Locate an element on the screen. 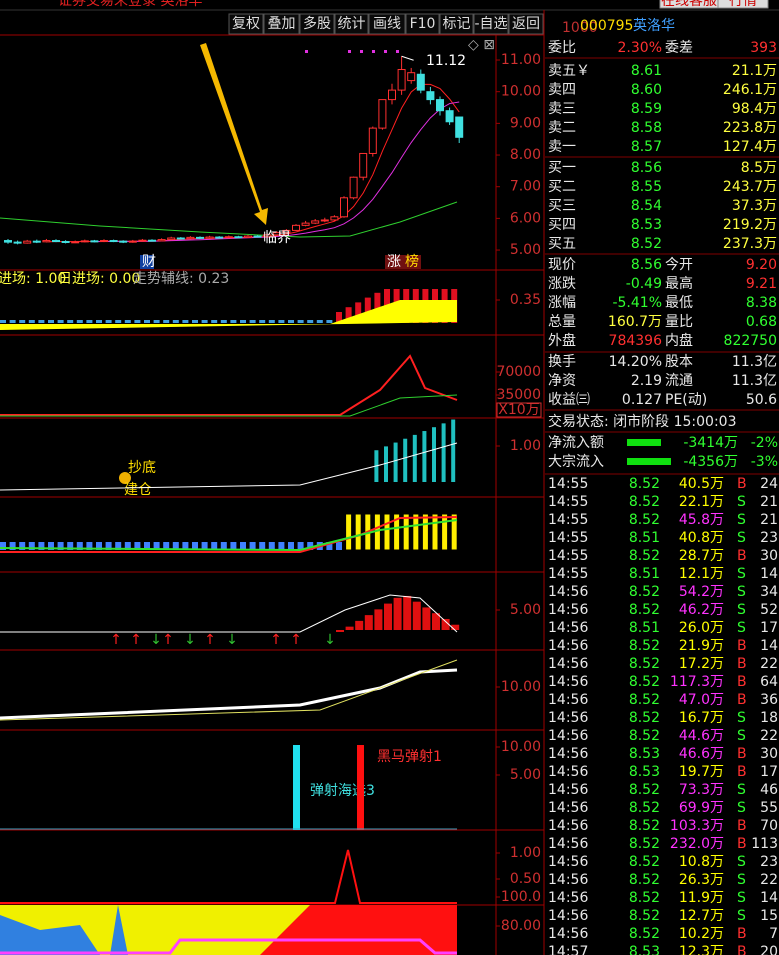  tick-volume: 12.3万 is located at coordinates (701, 949).